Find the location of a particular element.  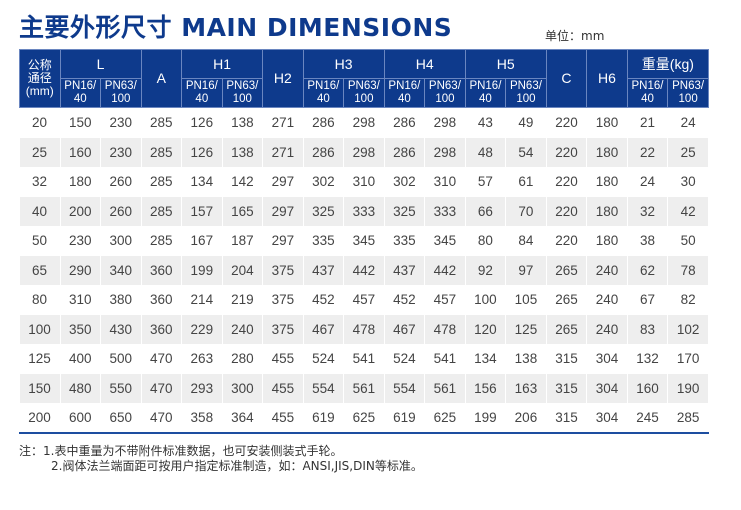

header-H6: H6 is located at coordinates (607, 78).